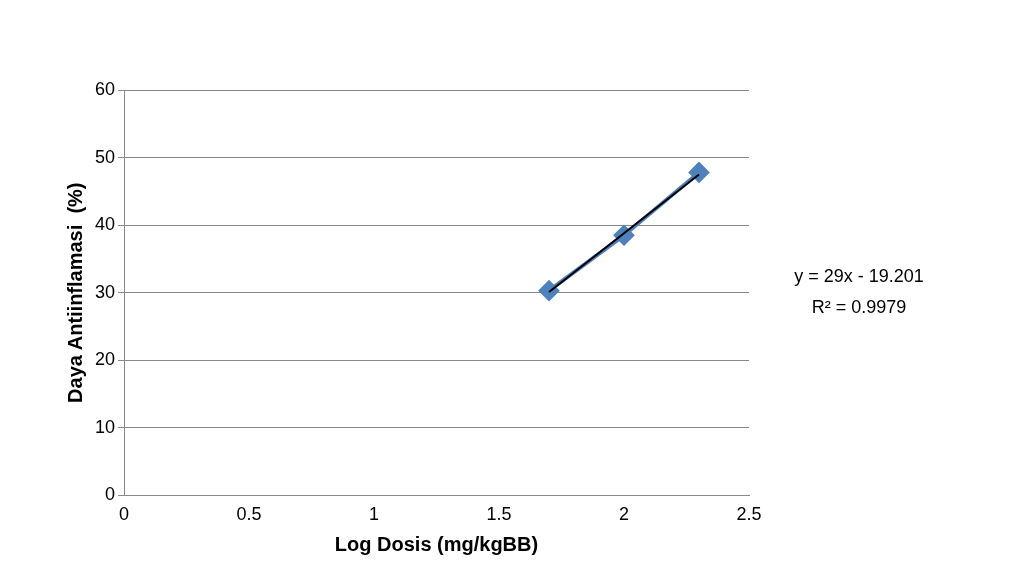 The image size is (1014, 569). I want to click on y-tick-label: 0, so click(110, 494).